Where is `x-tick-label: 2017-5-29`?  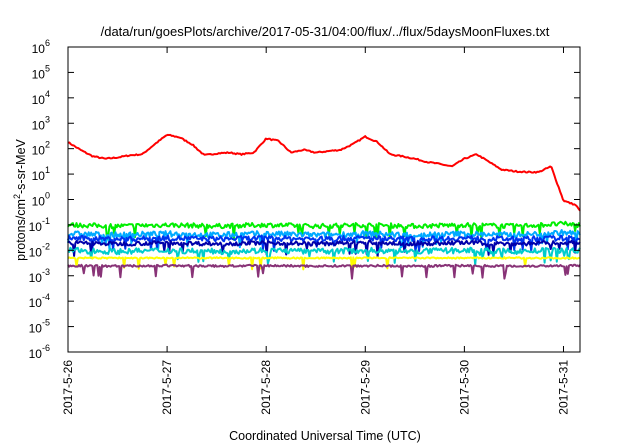
x-tick-label: 2017-5-29 is located at coordinates (365, 387).